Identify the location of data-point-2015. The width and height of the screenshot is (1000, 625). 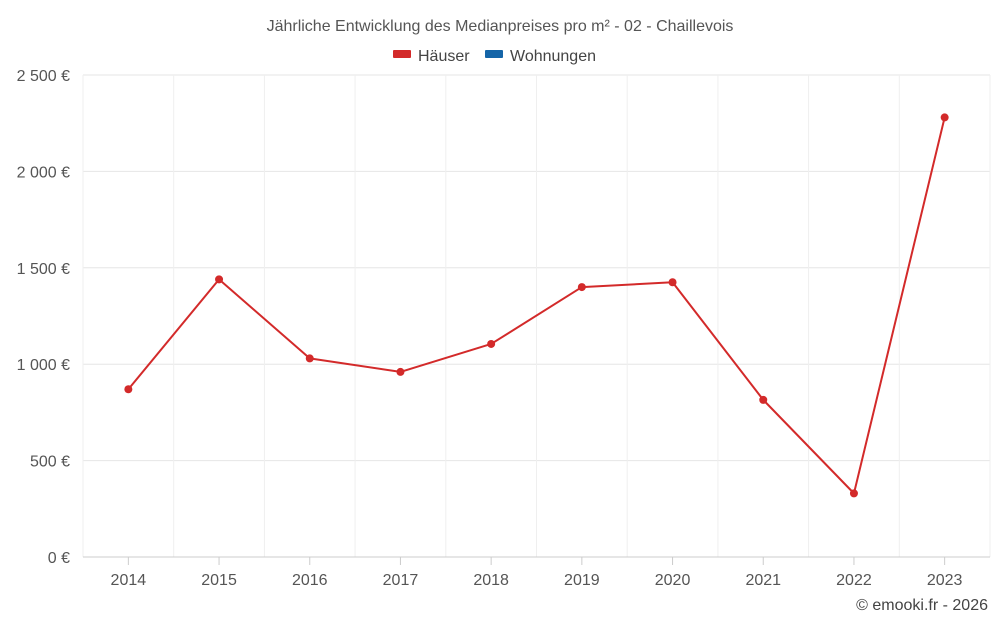
(219, 279).